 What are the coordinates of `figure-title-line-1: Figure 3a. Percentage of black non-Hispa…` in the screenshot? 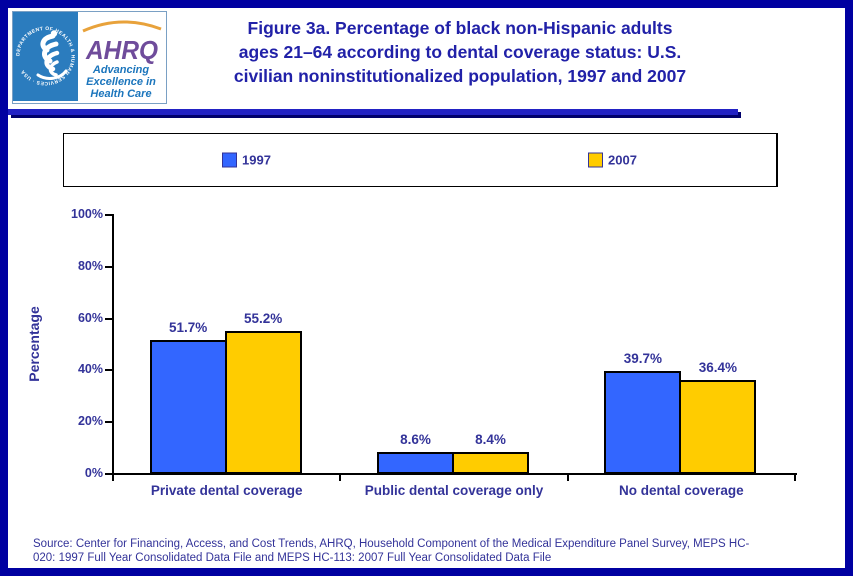 It's located at (460, 28).